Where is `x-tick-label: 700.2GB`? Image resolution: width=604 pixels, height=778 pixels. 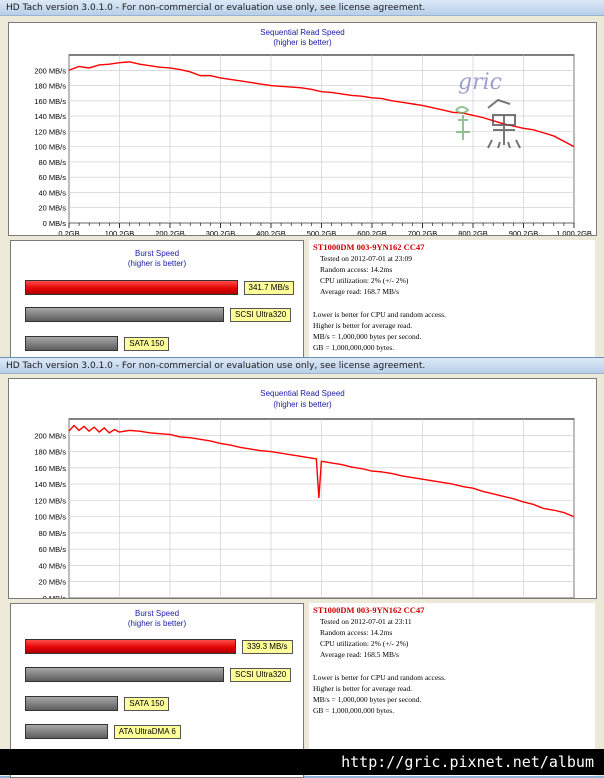
x-tick-label: 700.2GB is located at coordinates (423, 232).